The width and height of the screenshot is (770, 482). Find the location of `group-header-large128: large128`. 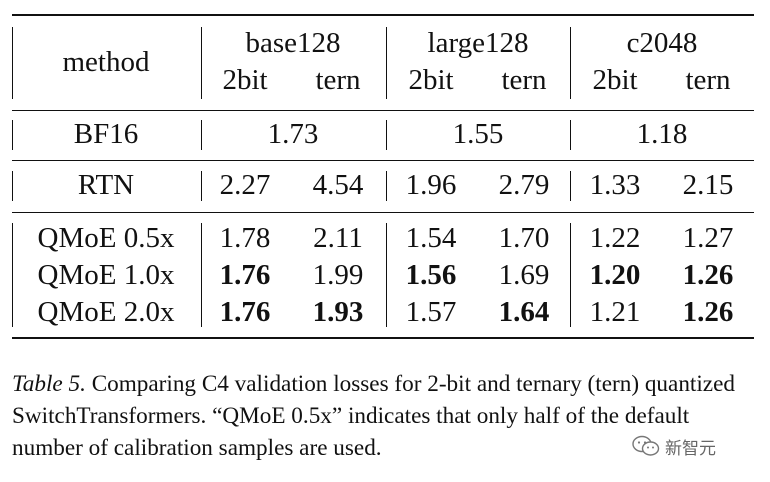

group-header-large128: large128 is located at coordinates (478, 43).